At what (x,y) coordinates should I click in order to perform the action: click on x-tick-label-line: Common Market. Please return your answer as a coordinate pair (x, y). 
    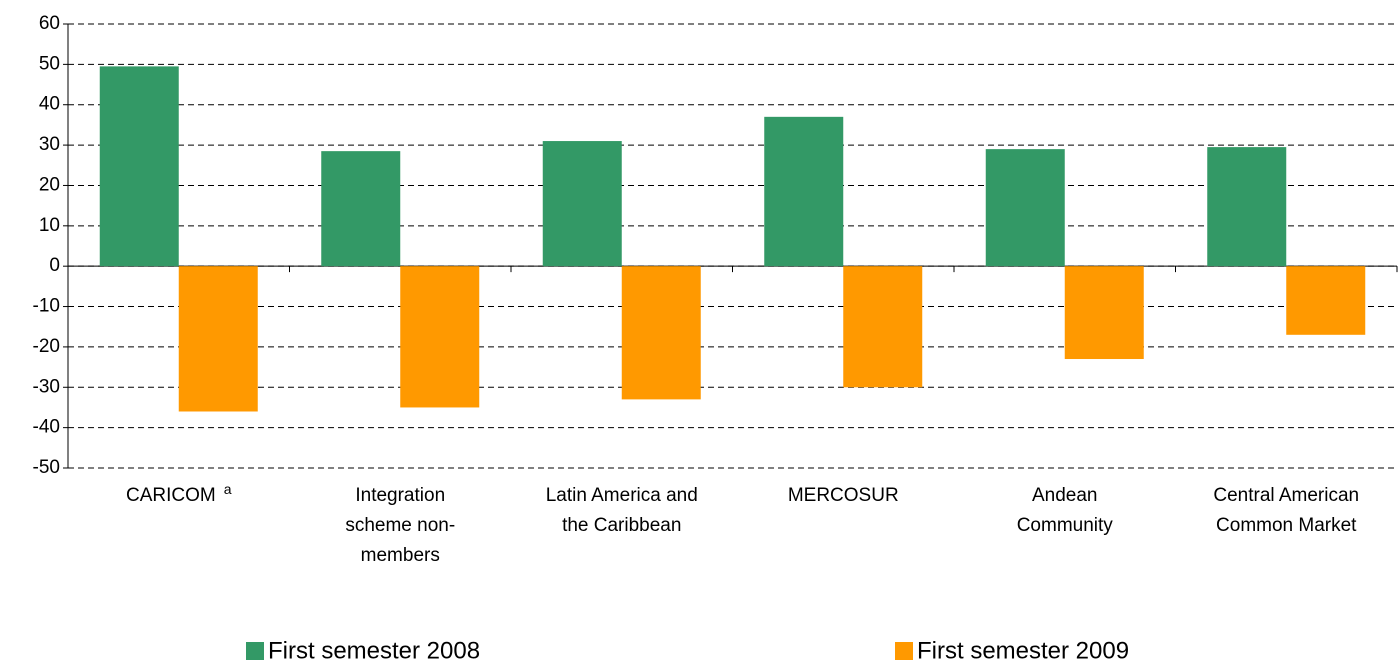
    Looking at the image, I should click on (1286, 525).